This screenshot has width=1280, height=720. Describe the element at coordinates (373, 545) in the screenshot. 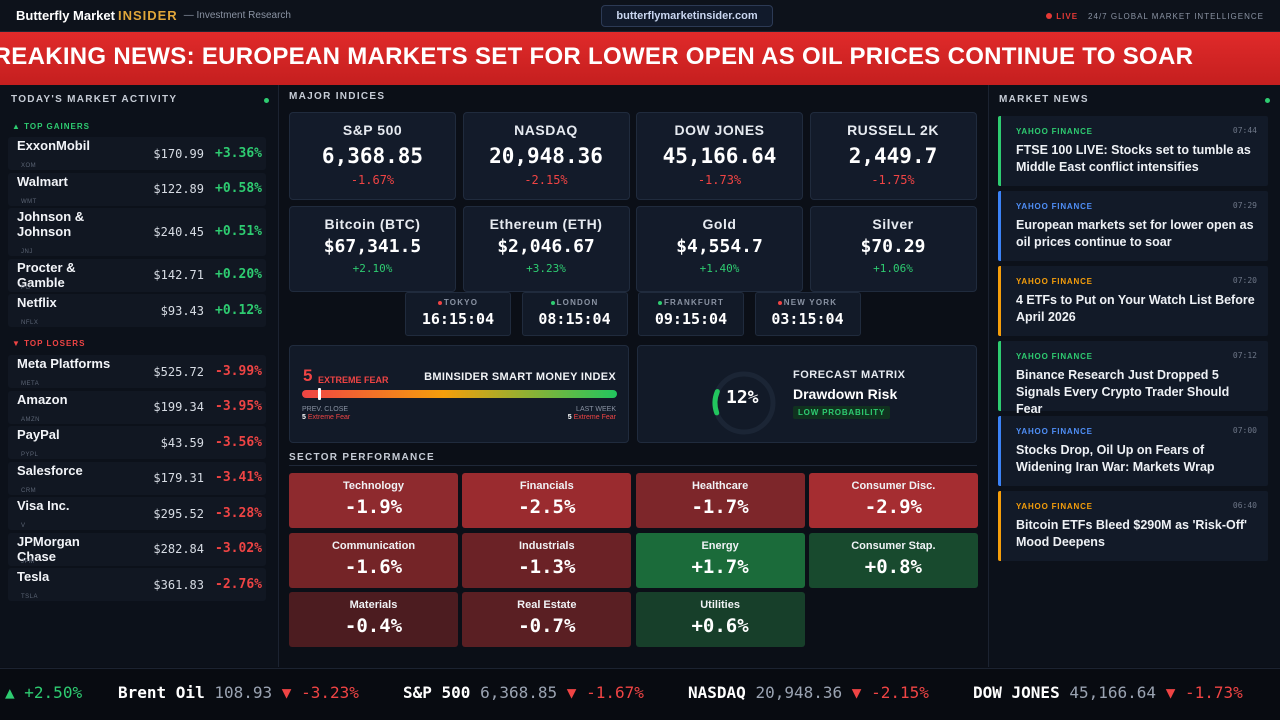

I see `sector-name: Communication` at that location.